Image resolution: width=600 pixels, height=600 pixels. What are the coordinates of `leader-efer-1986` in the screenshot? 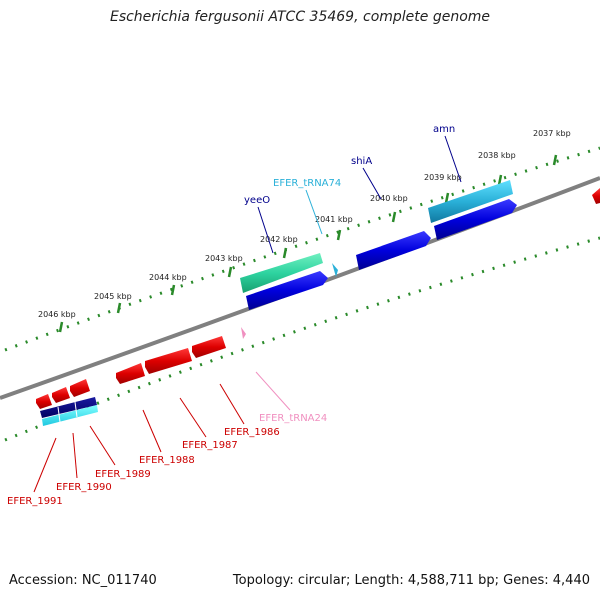 It's located at (232, 404).